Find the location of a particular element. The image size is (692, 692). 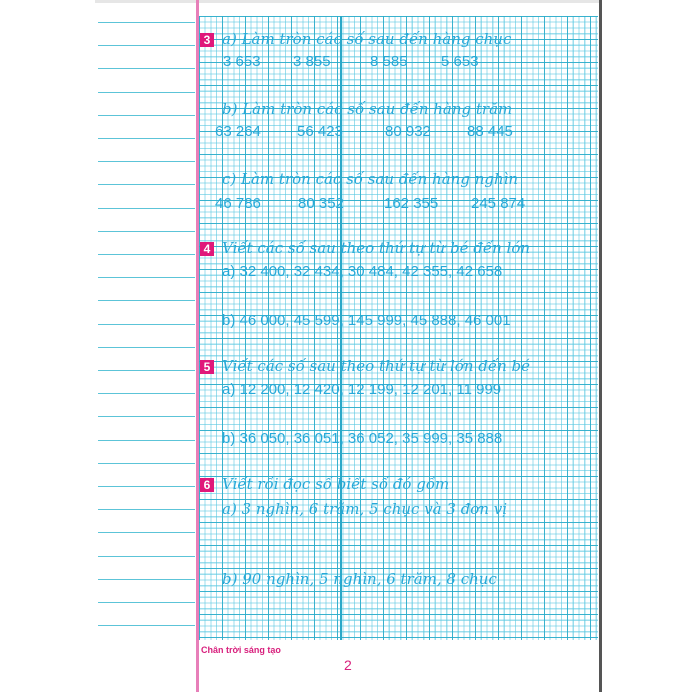

publisher-brand: Chân trời sáng tạo is located at coordinates (241, 650).